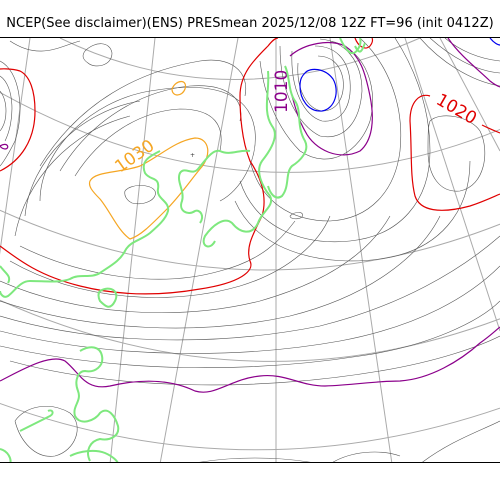  What do you see at coordinates (399, 75) in the screenshot?
I see `contour-low-center` at bounding box center [399, 75].